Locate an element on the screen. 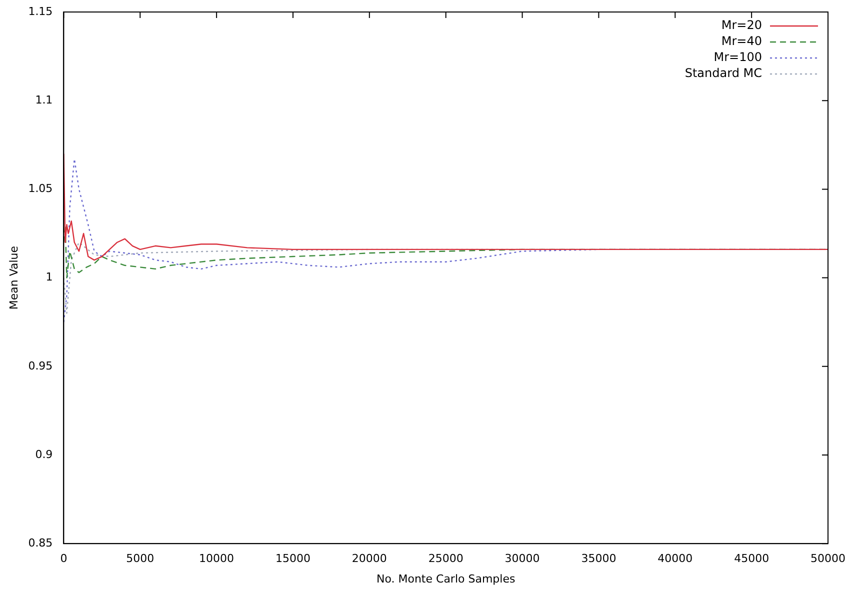 This screenshot has width=850, height=594. y-tick-label: 1.05 is located at coordinates (40, 189).